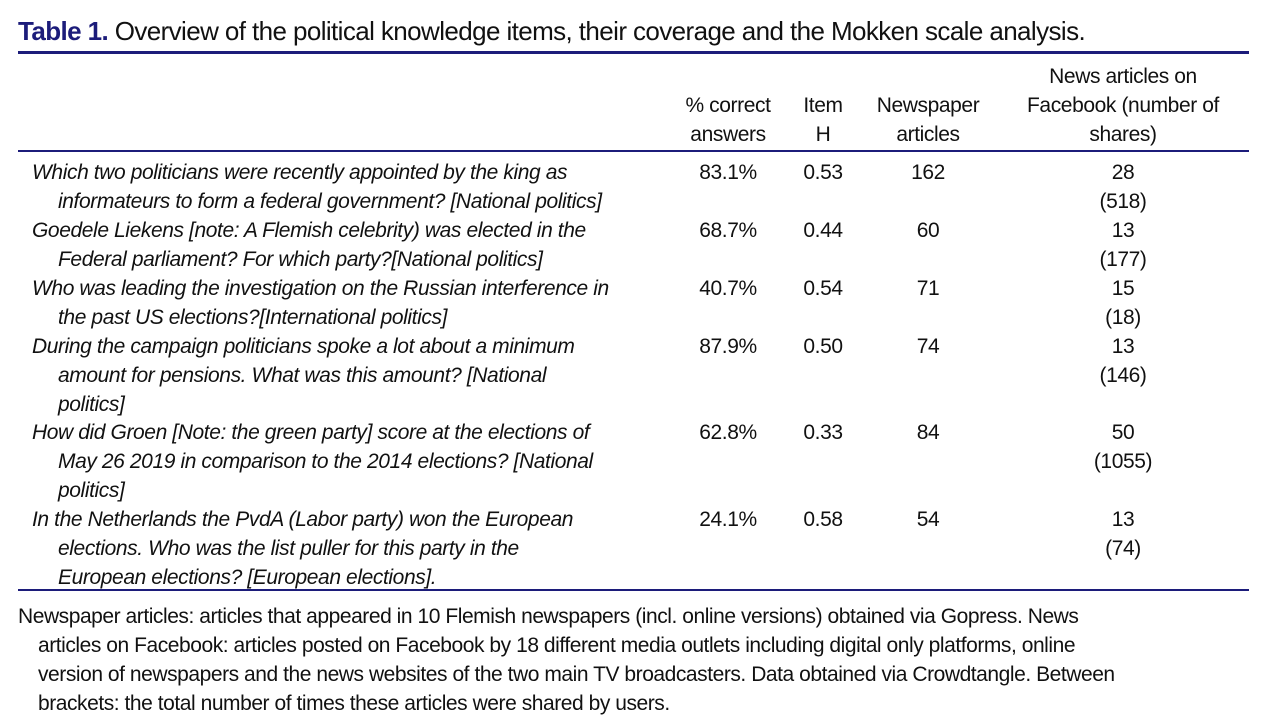 This screenshot has width=1264, height=728. Describe the element at coordinates (1123, 187) in the screenshot. I see `facebook-articles: 28 (518)` at that location.